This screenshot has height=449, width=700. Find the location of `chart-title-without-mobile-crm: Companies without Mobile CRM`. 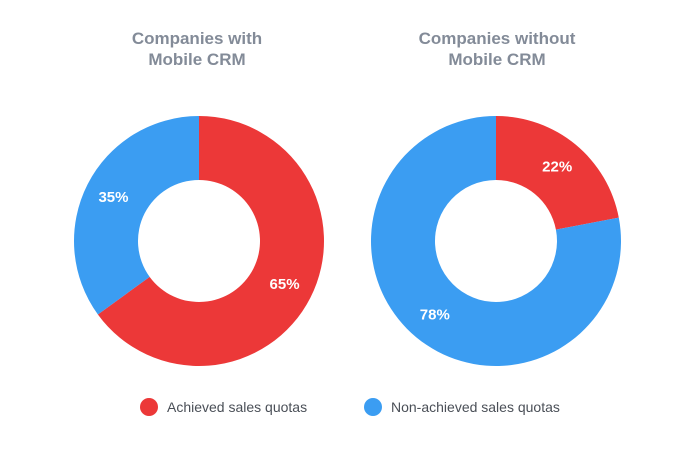

chart-title-without-mobile-crm: Companies without Mobile CRM is located at coordinates (497, 49).